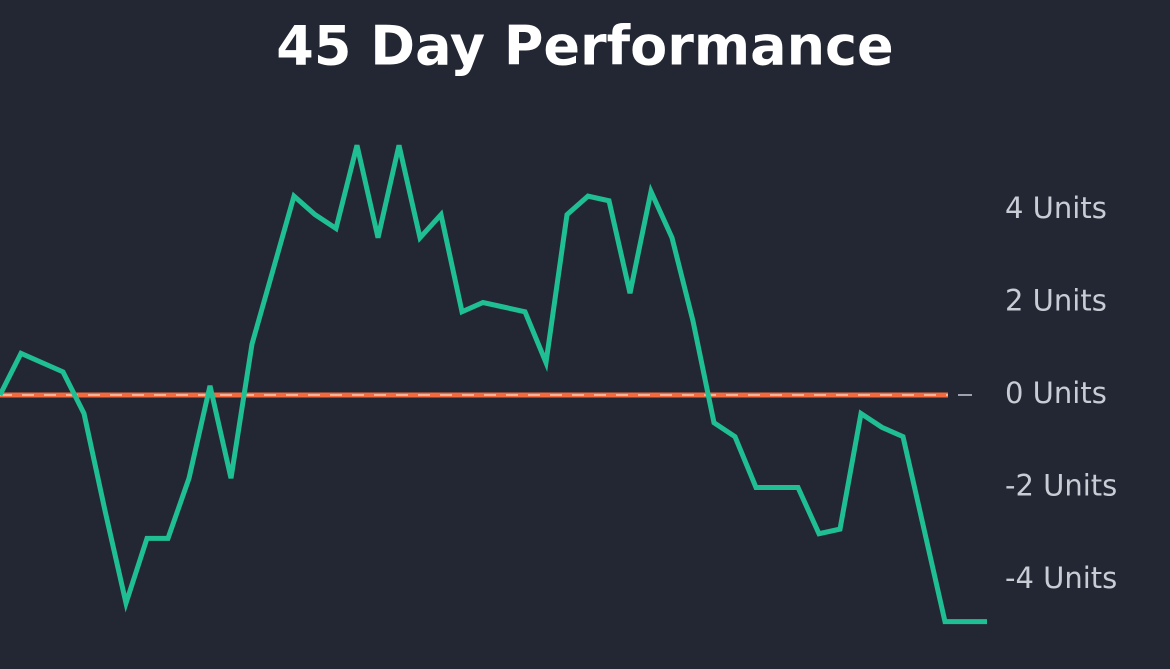 The image size is (1170, 669). Describe the element at coordinates (1056, 393) in the screenshot. I see `y-tick-label: 0 Units` at that location.